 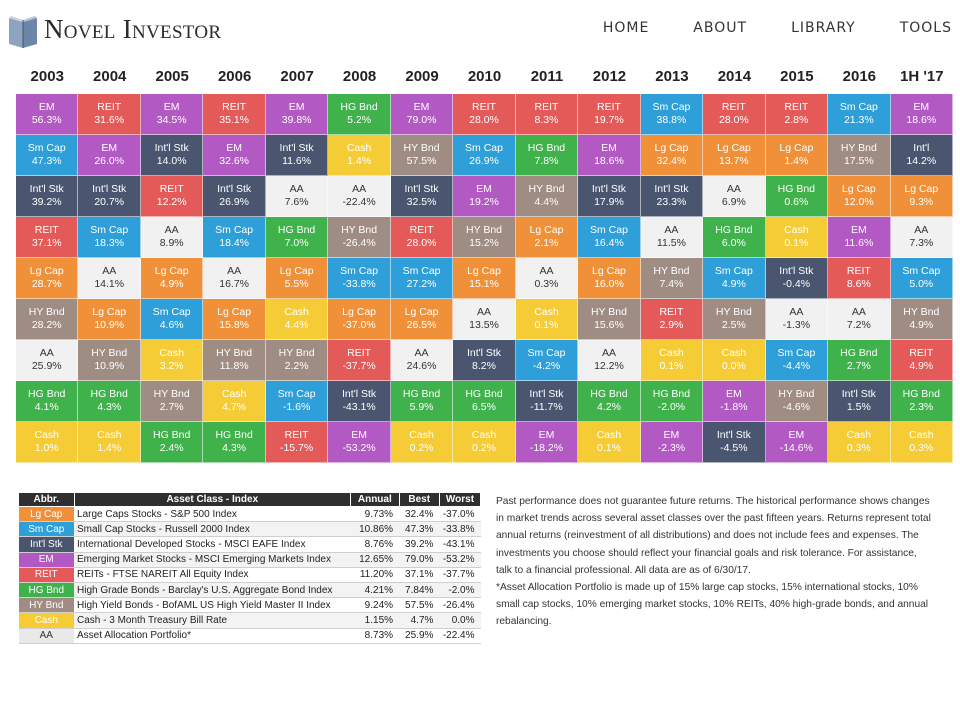 What do you see at coordinates (46, 499) in the screenshot?
I see `legend-header-abbr: Abbr.` at bounding box center [46, 499].